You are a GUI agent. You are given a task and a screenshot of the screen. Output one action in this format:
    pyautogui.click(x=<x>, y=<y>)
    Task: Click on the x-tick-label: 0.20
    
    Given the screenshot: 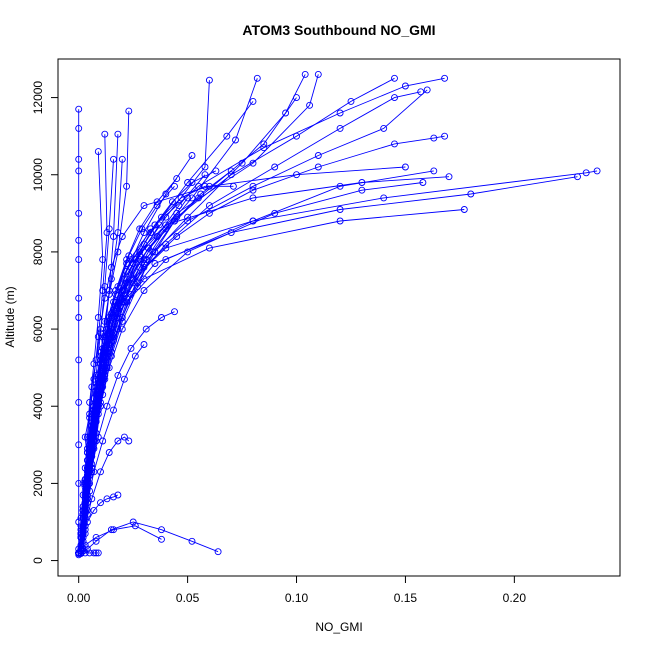 What is the action you would take?
    pyautogui.click(x=515, y=598)
    